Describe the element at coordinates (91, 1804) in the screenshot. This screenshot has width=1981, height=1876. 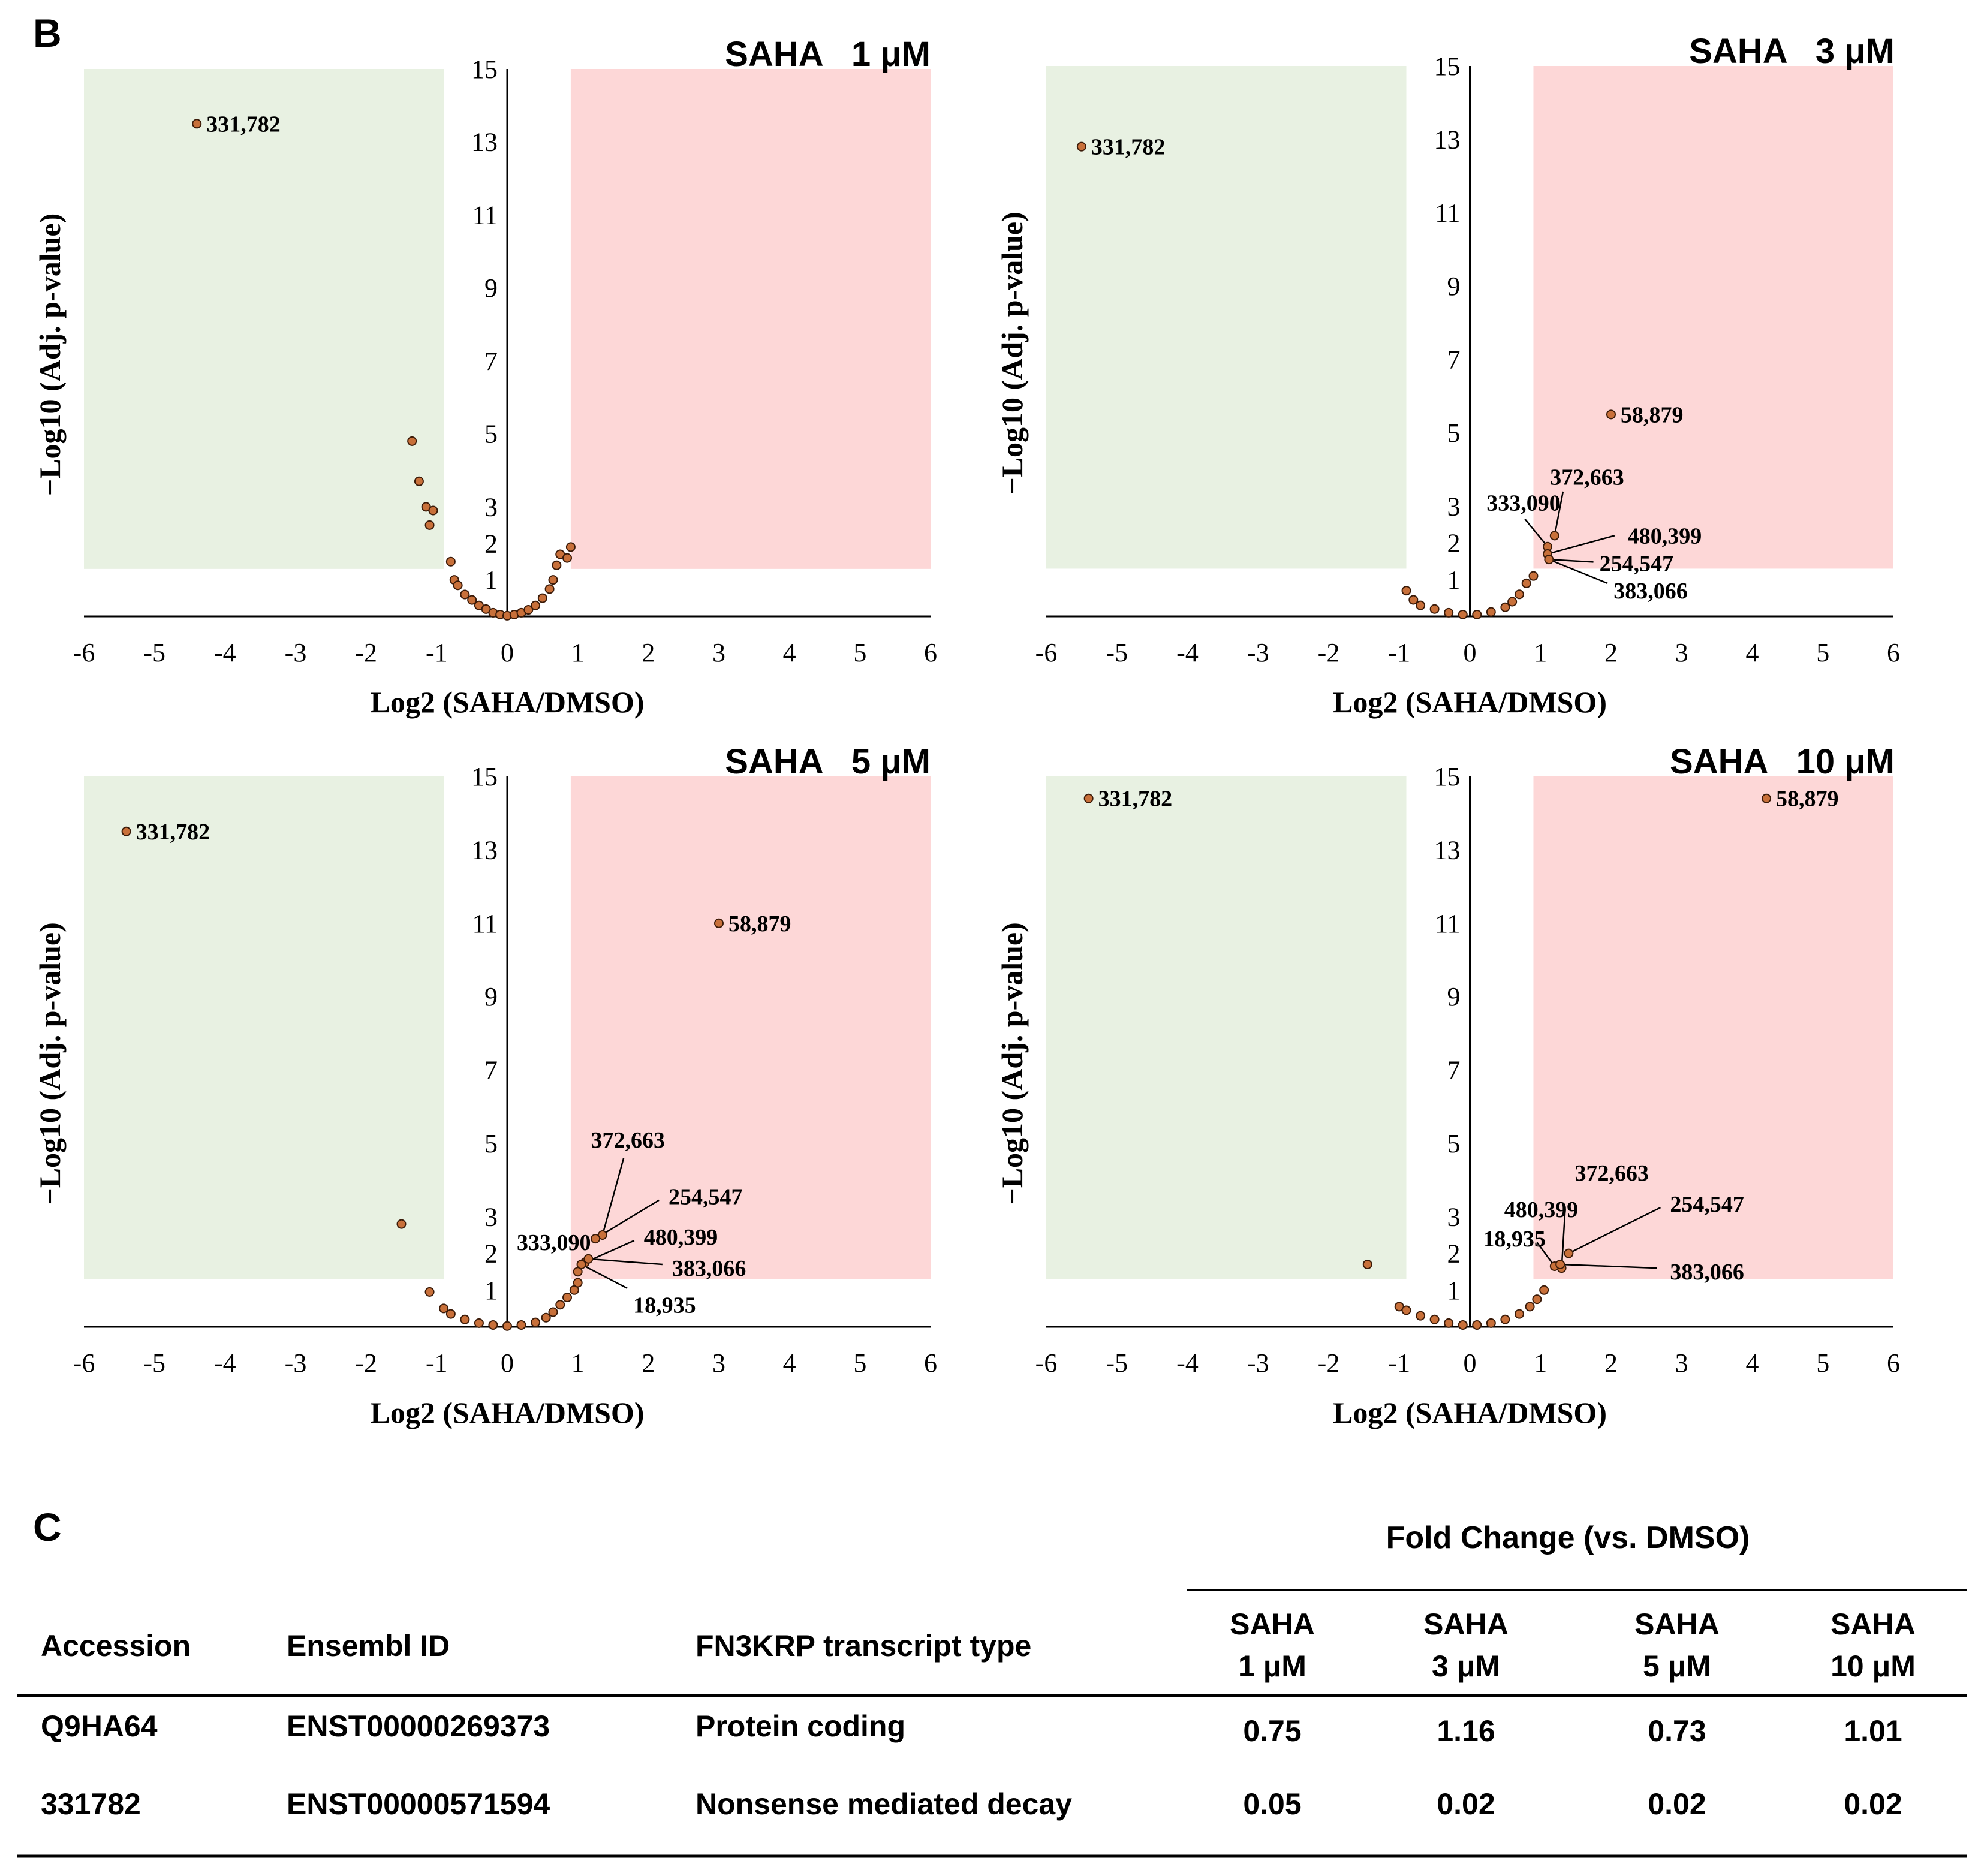
I see `row-2-accession: 331782` at that location.